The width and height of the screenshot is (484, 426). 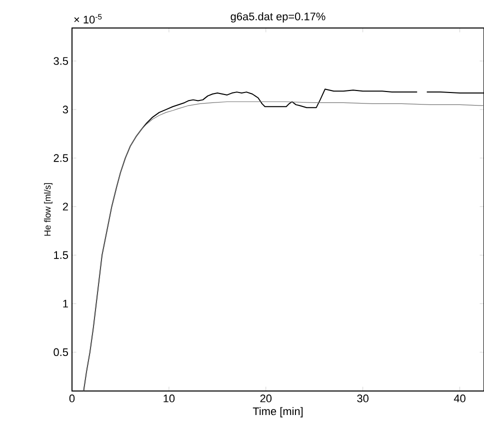 I want to click on y-tick-label: 0.5, so click(x=61, y=352).